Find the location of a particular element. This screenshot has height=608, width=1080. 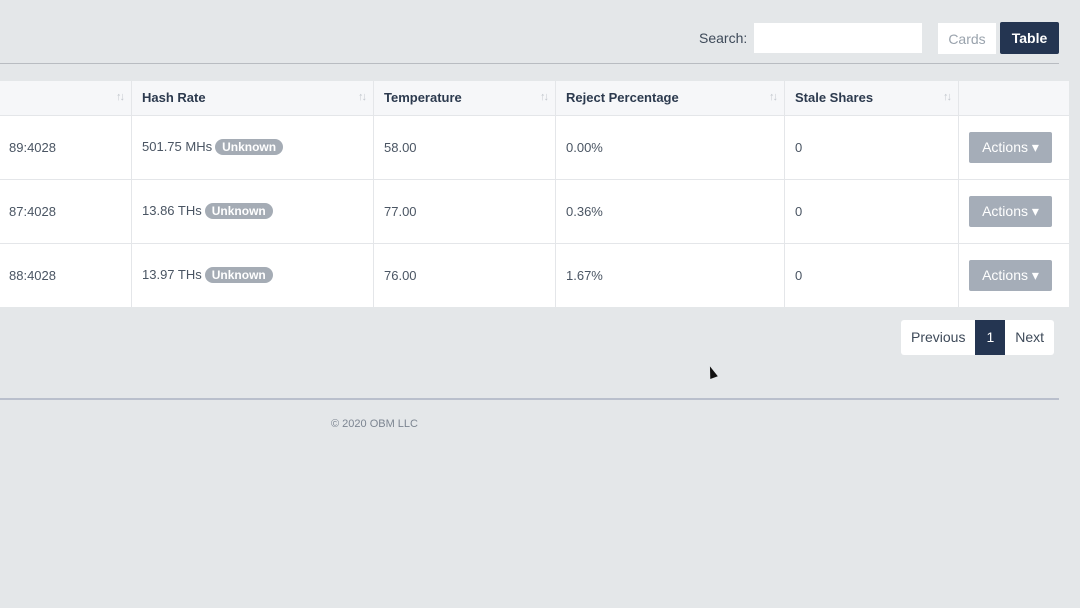

column-header-reject-percentage: Reject Percentage ↑↓ is located at coordinates (670, 98).